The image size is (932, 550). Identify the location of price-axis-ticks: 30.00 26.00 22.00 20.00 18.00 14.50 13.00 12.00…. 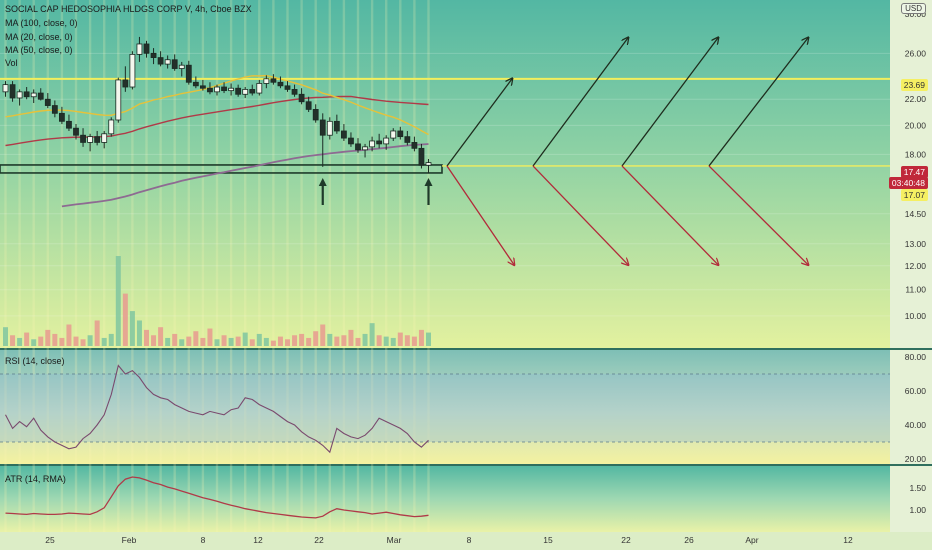
(916, 262).